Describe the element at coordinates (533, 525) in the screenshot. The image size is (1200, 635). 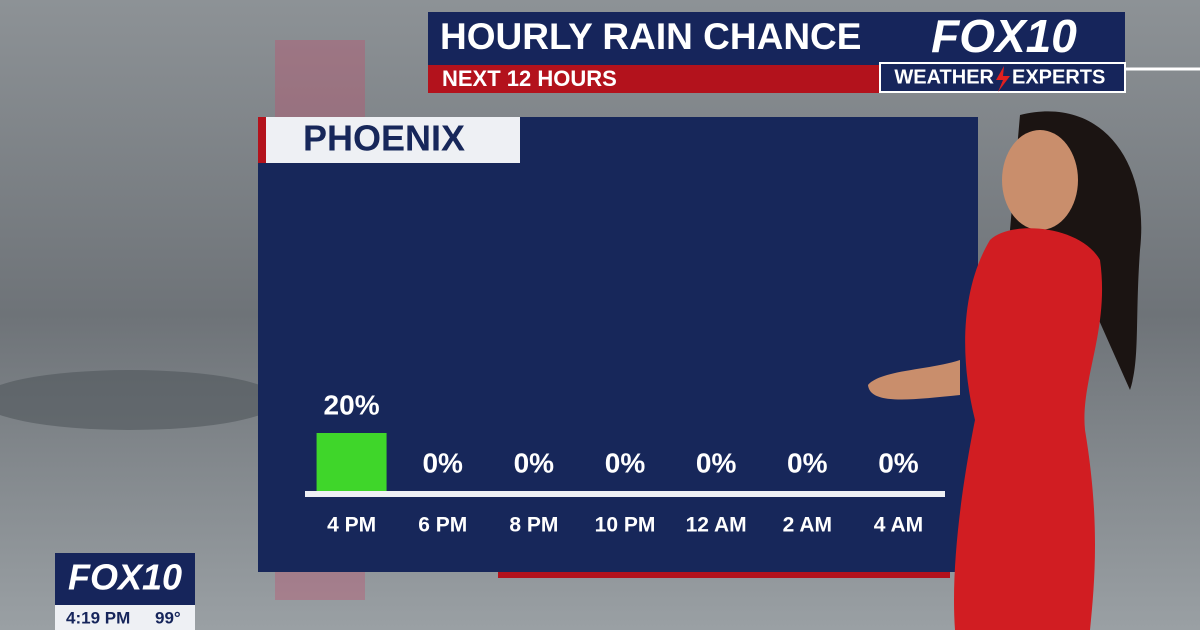
I see `x-tick-label: 8 PM` at that location.